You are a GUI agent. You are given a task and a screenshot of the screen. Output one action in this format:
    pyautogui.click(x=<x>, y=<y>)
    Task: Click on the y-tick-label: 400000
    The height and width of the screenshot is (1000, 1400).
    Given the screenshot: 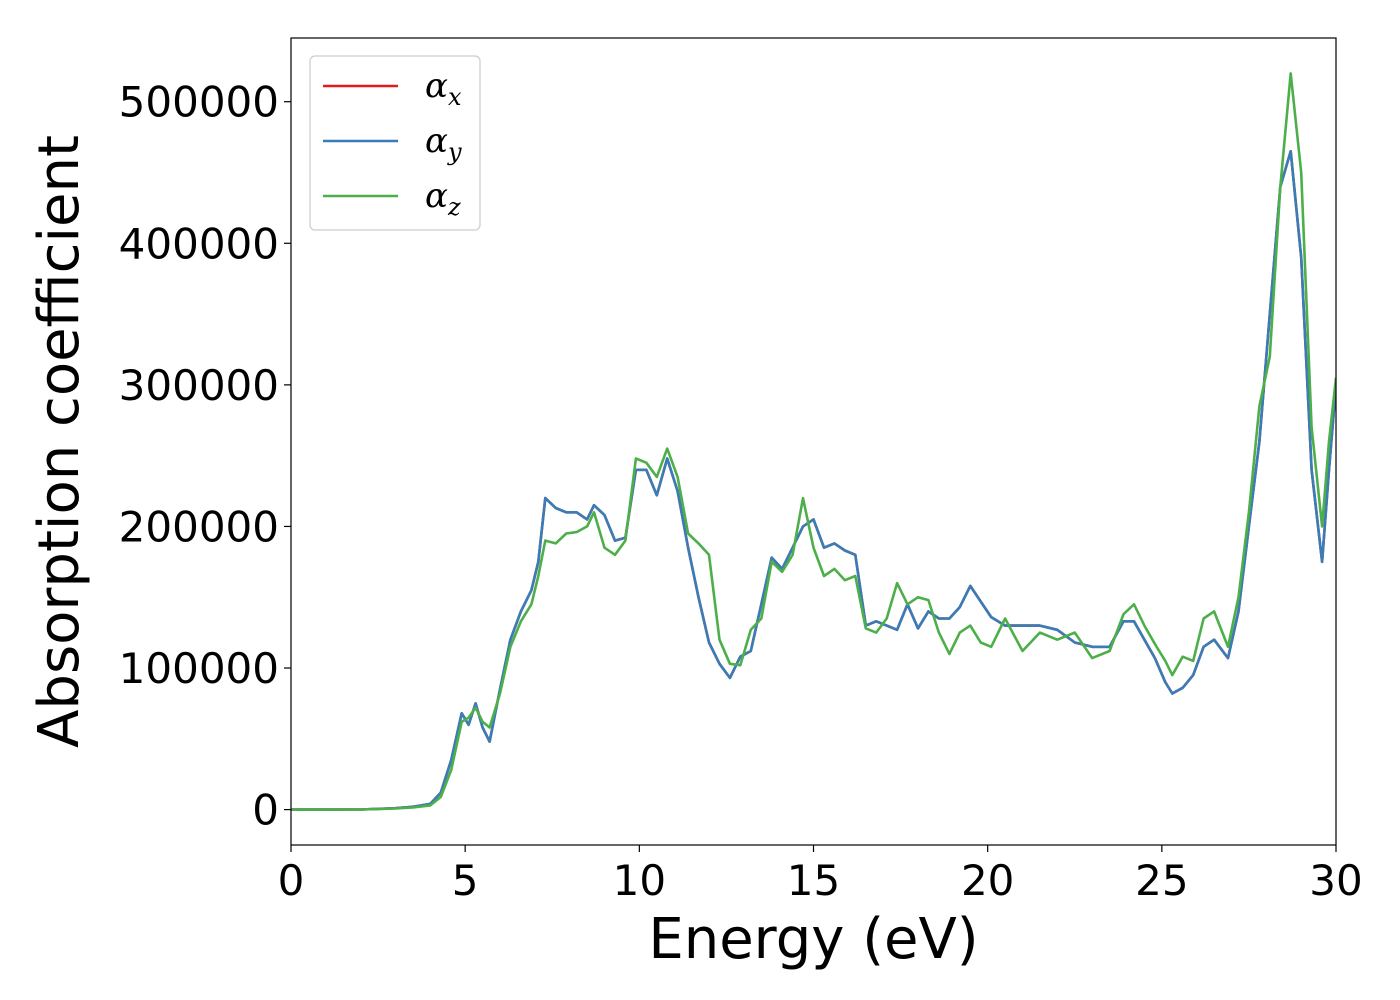 What is the action you would take?
    pyautogui.click(x=199, y=243)
    